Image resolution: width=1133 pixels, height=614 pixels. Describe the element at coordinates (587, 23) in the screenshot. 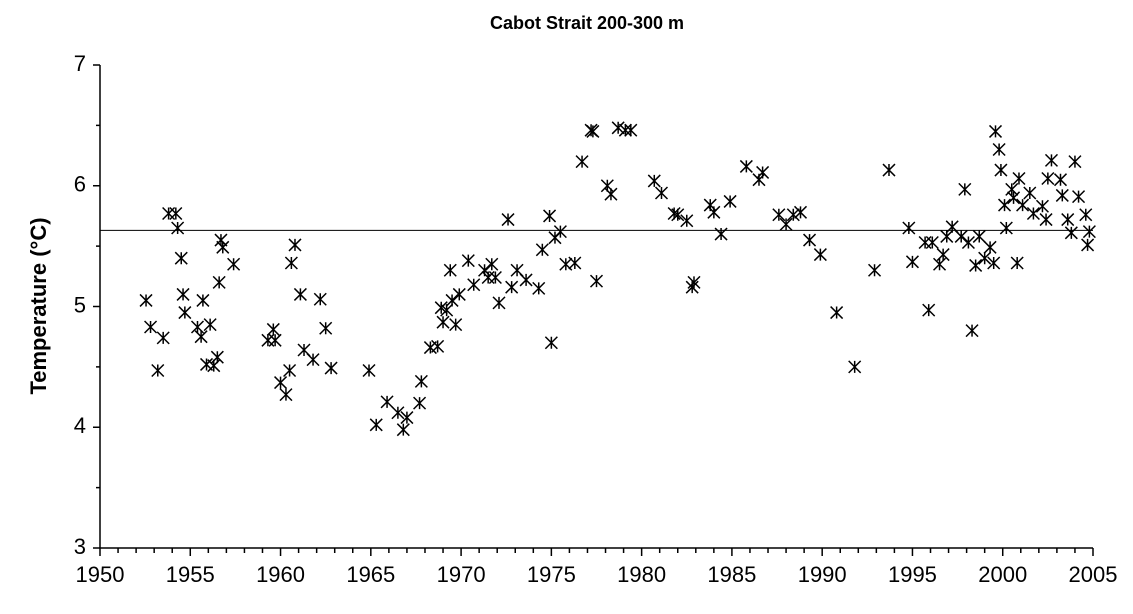

I see `chart-title: Cabot Strait 200-300 m` at that location.